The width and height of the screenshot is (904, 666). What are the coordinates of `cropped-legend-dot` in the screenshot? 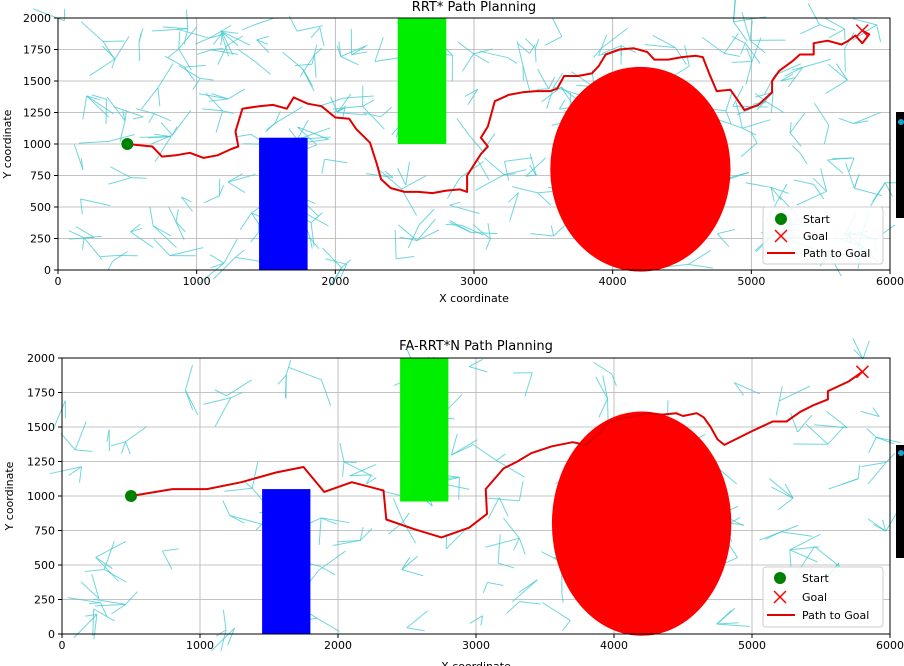 It's located at (901, 453).